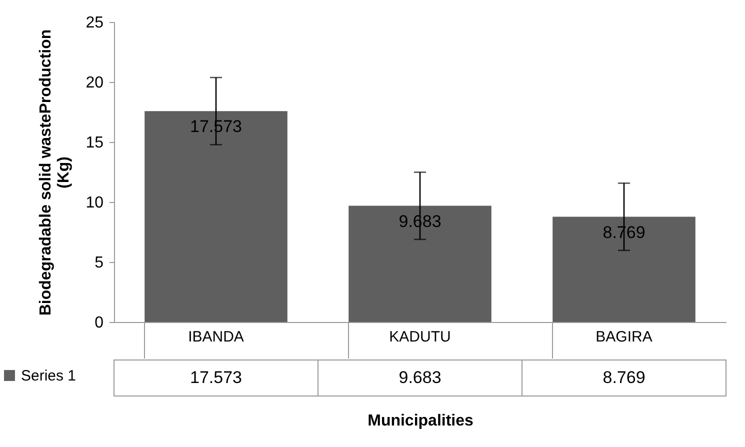  I want to click on x-tick-label: KADUTU, so click(420, 337).